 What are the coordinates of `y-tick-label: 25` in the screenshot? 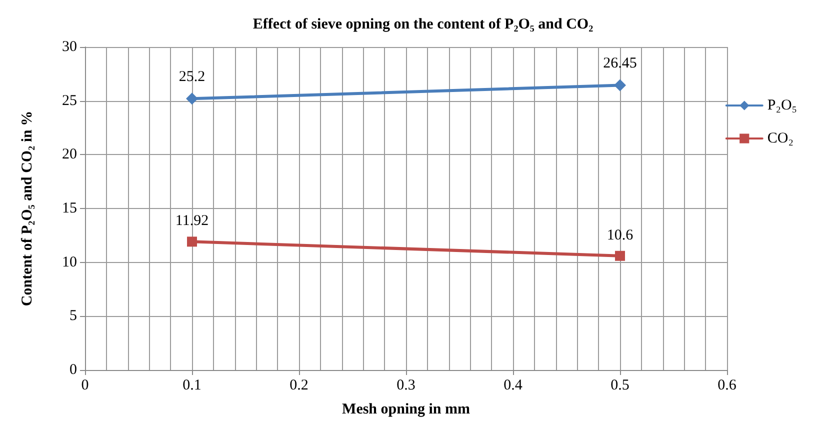 It's located at (69, 100).